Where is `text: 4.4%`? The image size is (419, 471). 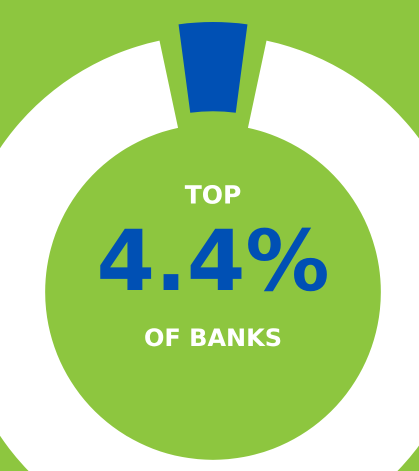 text: 4.4% is located at coordinates (213, 261).